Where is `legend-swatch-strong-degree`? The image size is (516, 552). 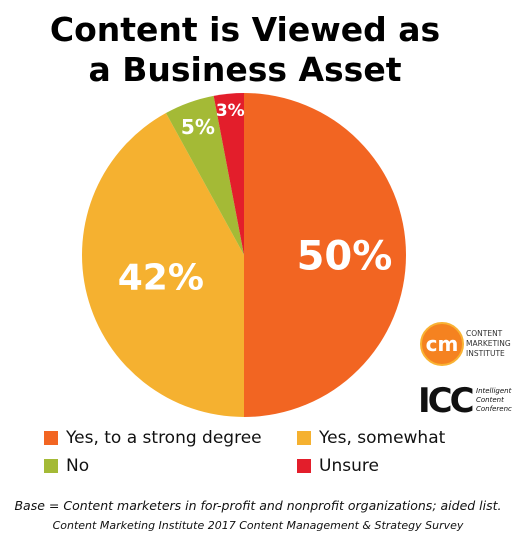
legend-swatch-strong-degree is located at coordinates (51, 438).